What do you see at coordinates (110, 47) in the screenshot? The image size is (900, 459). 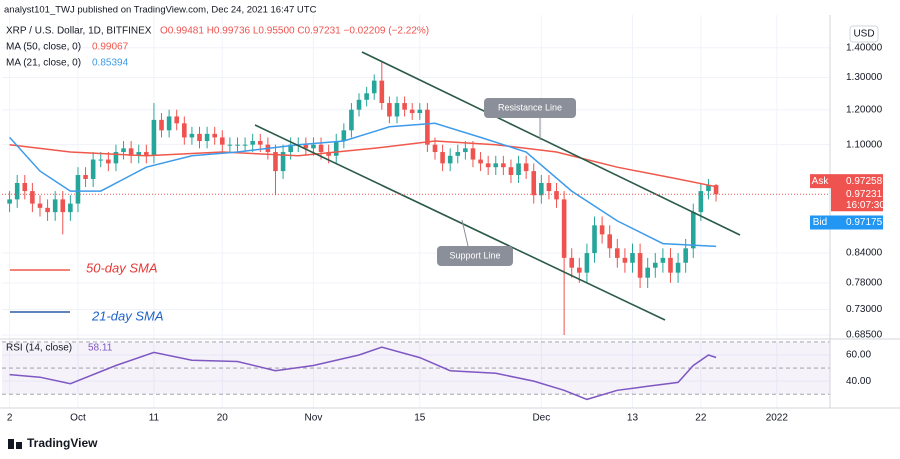 I see `ma-legend-value: 0.99067` at bounding box center [110, 47].